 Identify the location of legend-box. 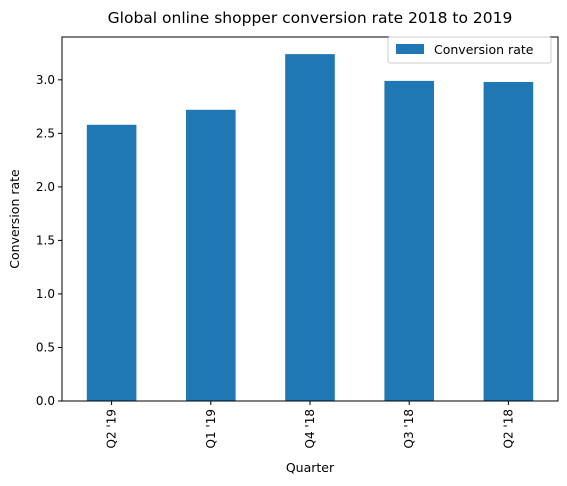
(469, 50).